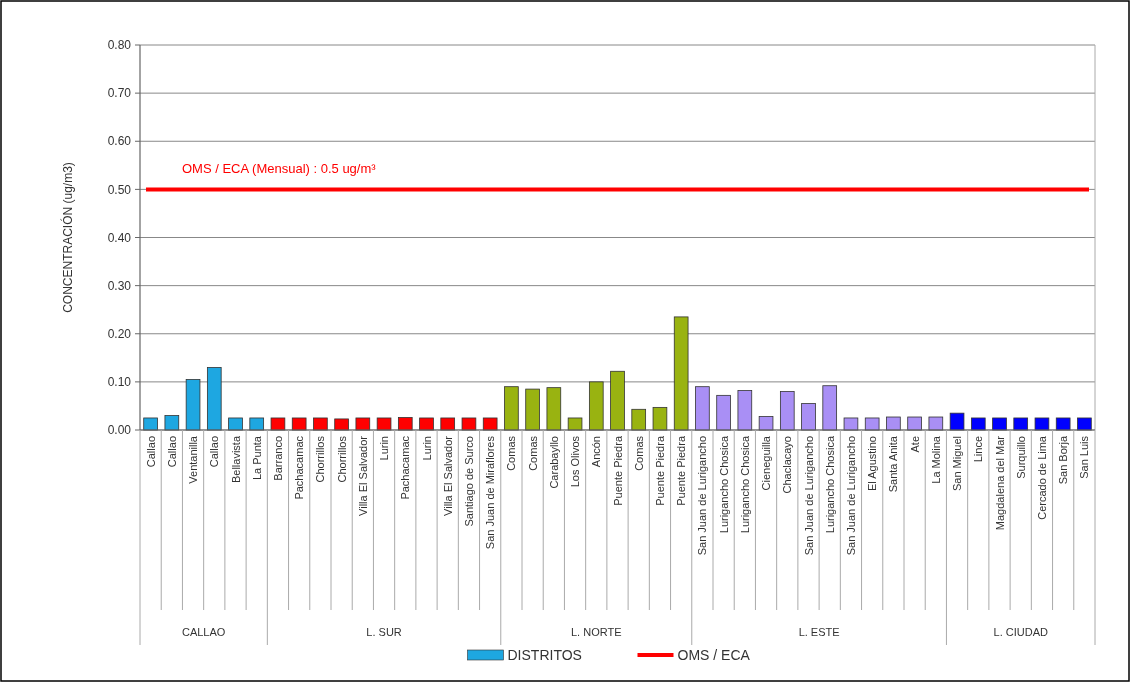 Image resolution: width=1130 pixels, height=682 pixels. I want to click on x-tick-label: Bellavista, so click(235, 459).